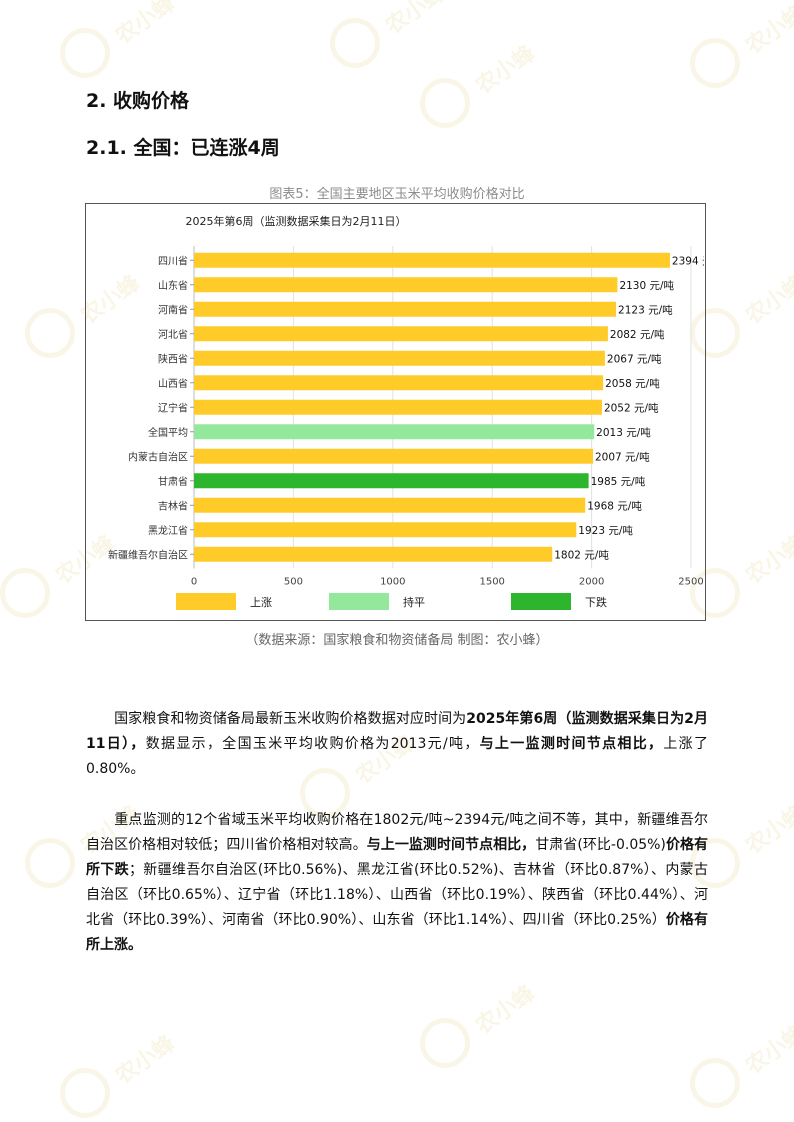 The height and width of the screenshot is (1122, 794). What do you see at coordinates (296, 221) in the screenshot?
I see `chart-title: 2025年第6周（监测数据采集日为2月11日）` at bounding box center [296, 221].